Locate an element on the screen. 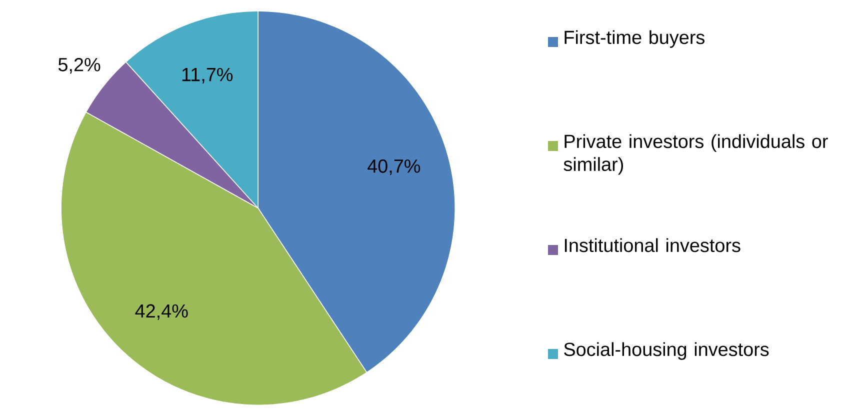 Image resolution: width=846 pixels, height=411 pixels. legend-label: Private investors (individuals or similar) is located at coordinates (696, 154).